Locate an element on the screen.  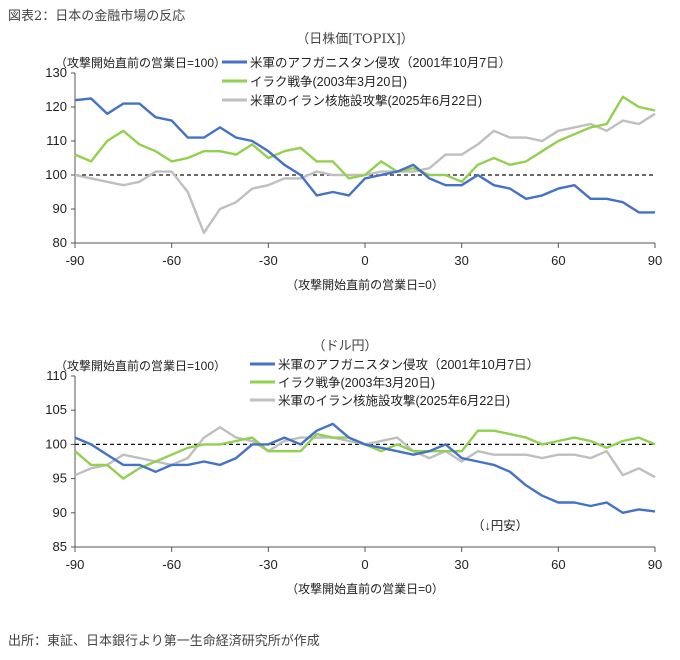
y-tick-label: 130 is located at coordinates (56, 72).